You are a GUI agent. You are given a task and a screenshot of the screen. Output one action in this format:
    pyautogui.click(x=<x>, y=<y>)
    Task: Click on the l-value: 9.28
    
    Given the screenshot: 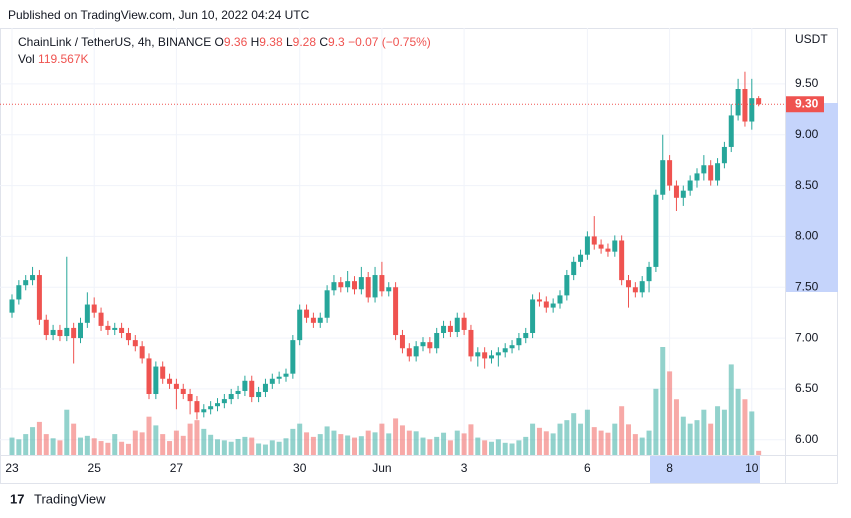 What is the action you would take?
    pyautogui.click(x=304, y=42)
    